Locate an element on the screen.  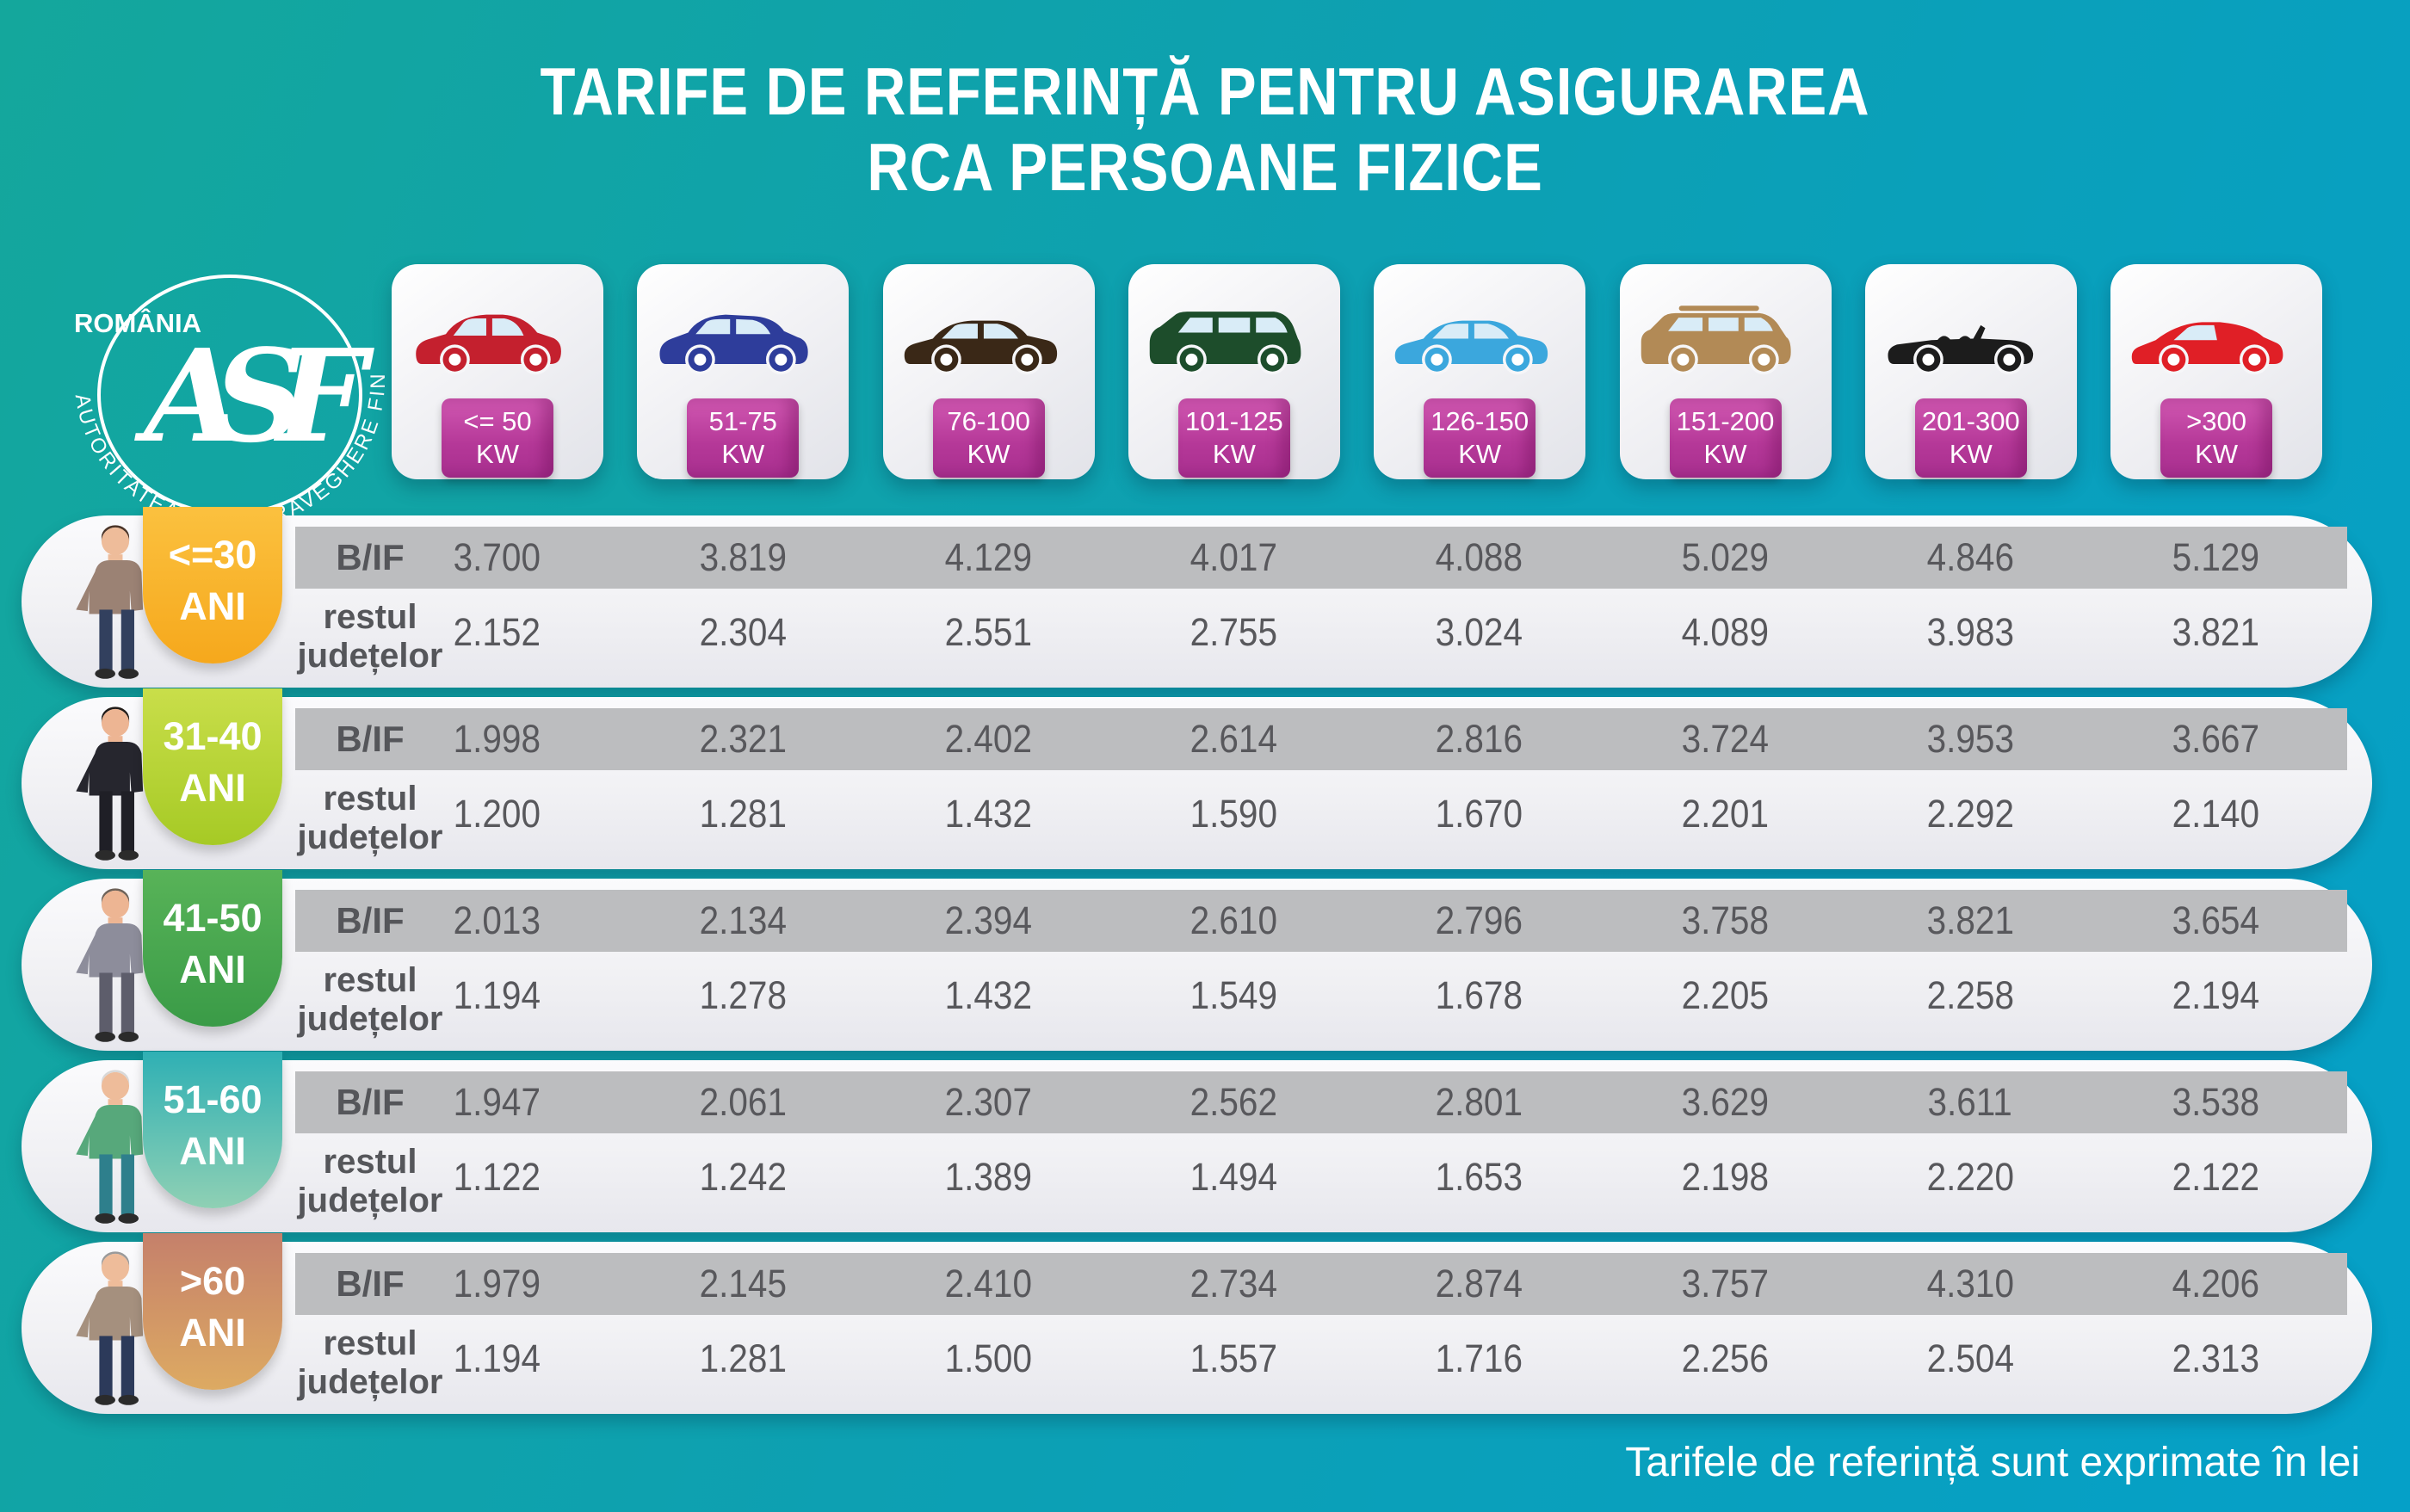
age-range-label: 31-40 is located at coordinates (213, 736).